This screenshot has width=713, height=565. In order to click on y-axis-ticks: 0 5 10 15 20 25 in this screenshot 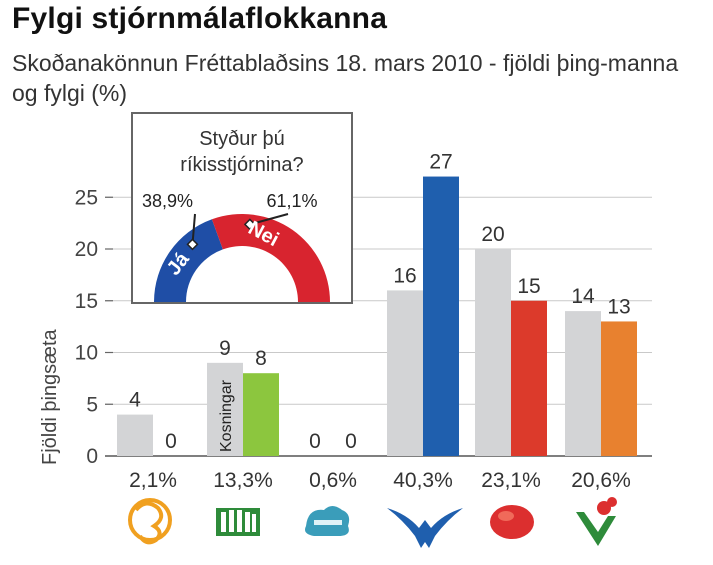, I will do `click(86, 327)`.